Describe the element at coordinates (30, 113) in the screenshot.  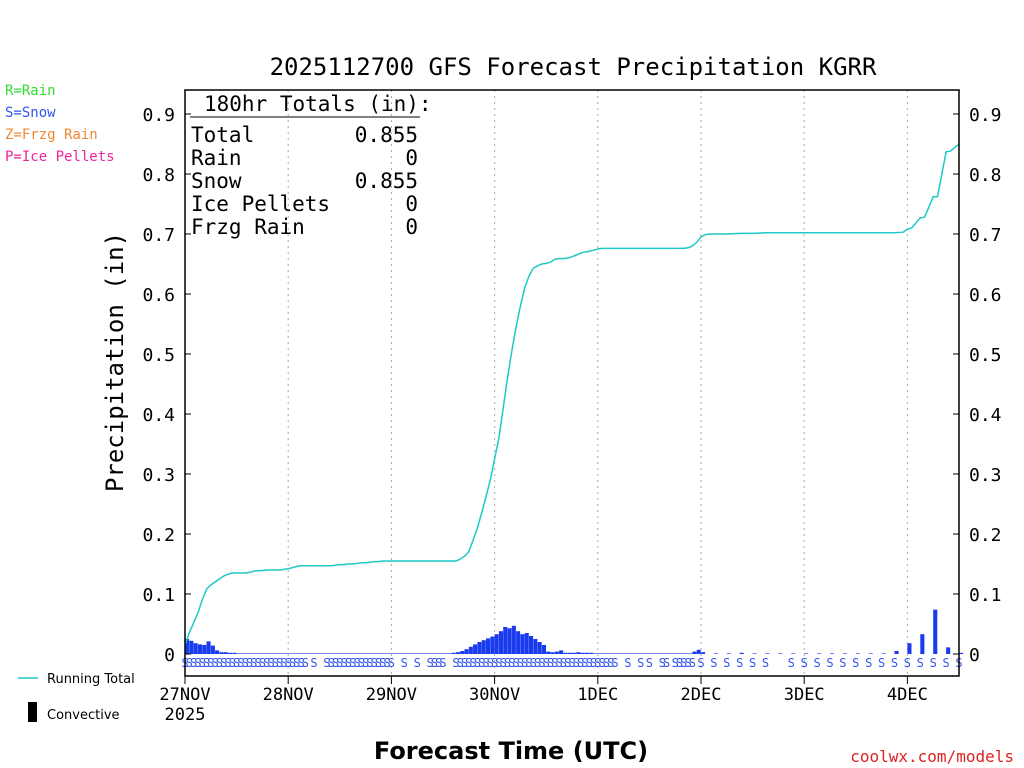
I see `ptype-legend-item: S=Snow` at that location.